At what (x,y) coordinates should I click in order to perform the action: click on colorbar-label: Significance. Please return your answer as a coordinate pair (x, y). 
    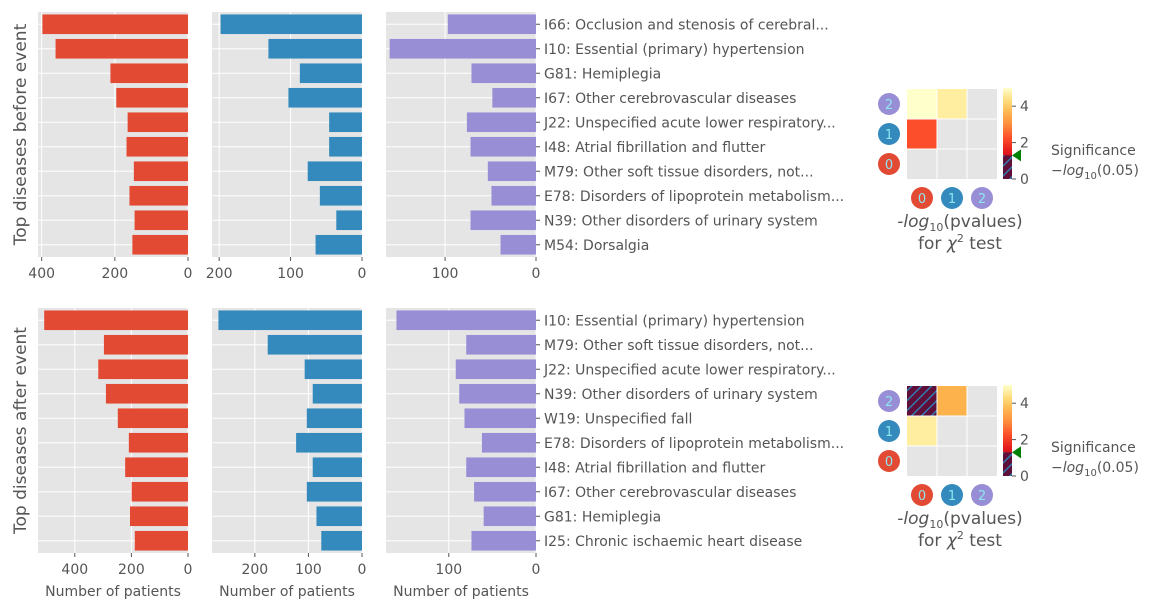
    Looking at the image, I should click on (1093, 151).